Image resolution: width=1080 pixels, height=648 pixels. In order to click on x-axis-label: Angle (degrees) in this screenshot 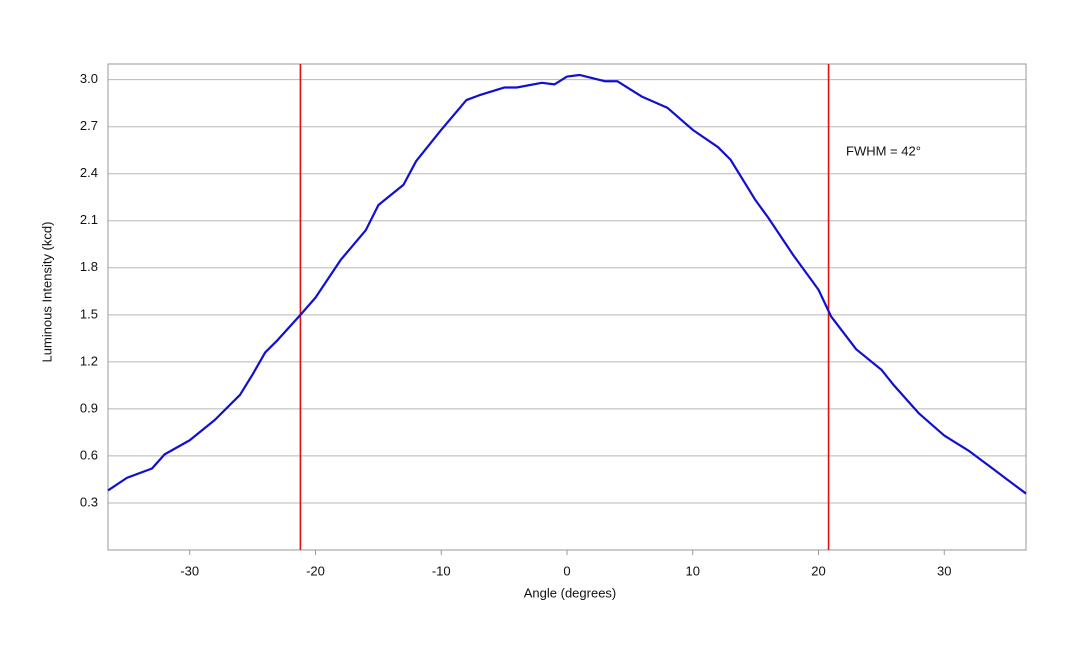, I will do `click(570, 592)`.